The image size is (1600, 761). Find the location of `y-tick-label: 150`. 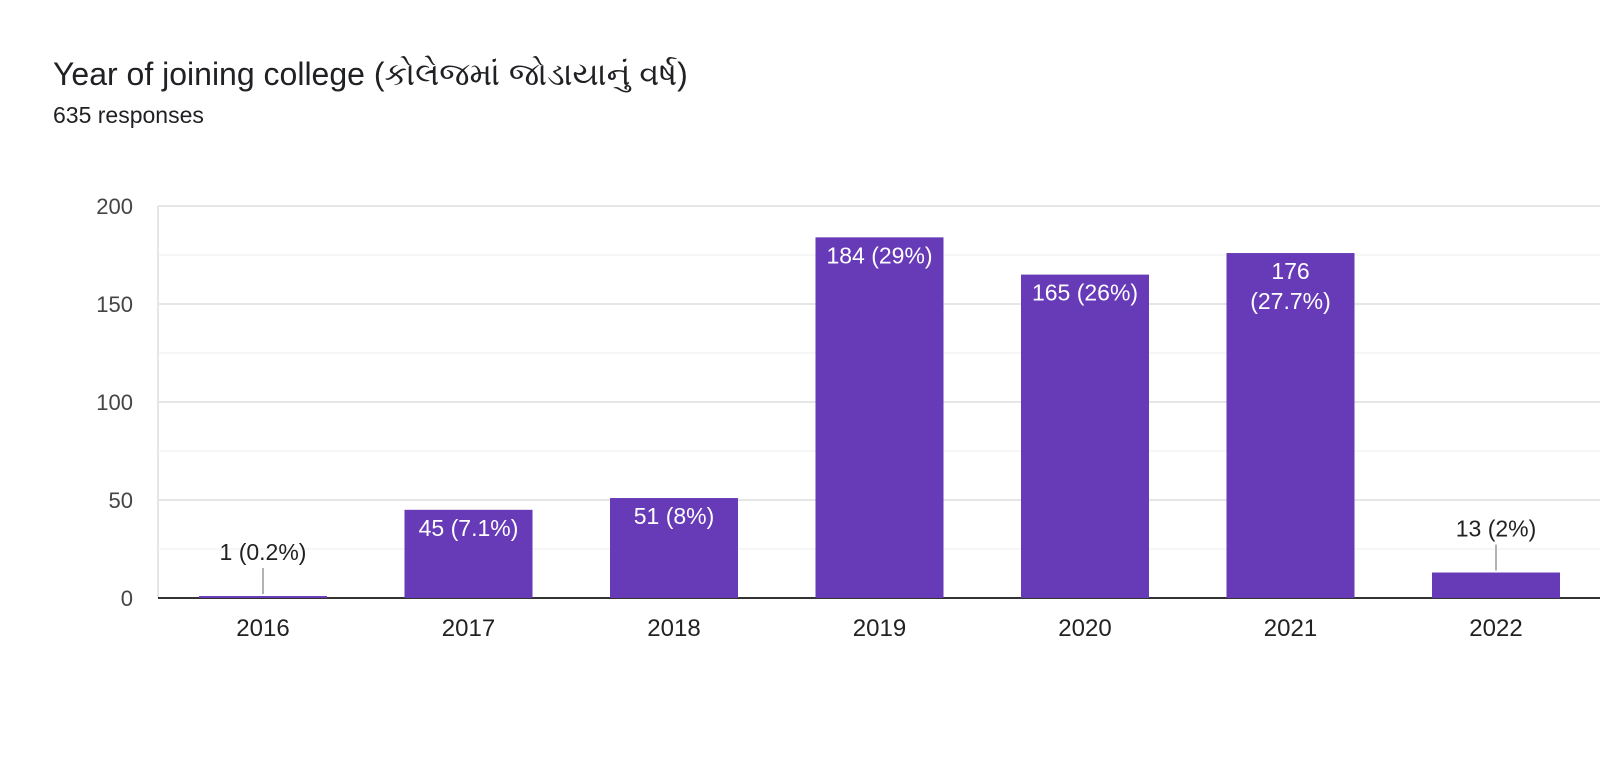

y-tick-label: 150 is located at coordinates (114, 304).